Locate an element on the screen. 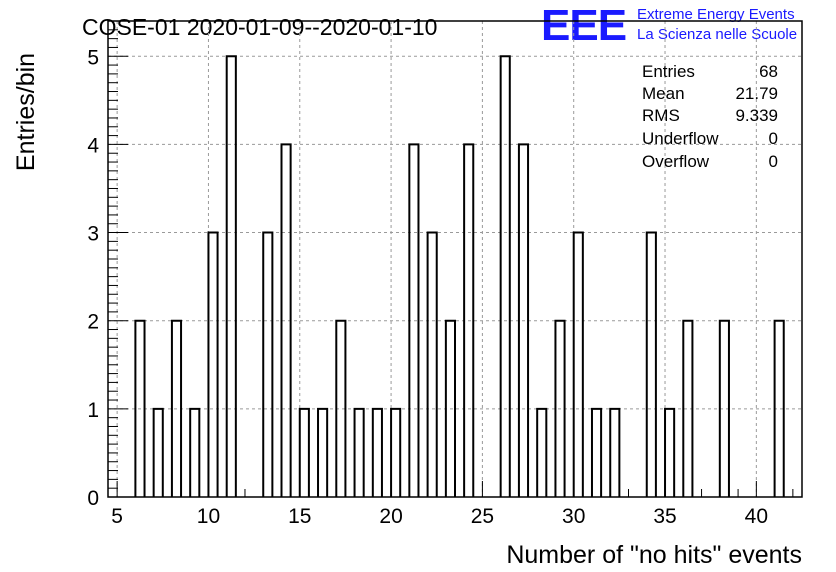 This screenshot has height=572, width=836. x-tick-label: 15 is located at coordinates (299, 516).